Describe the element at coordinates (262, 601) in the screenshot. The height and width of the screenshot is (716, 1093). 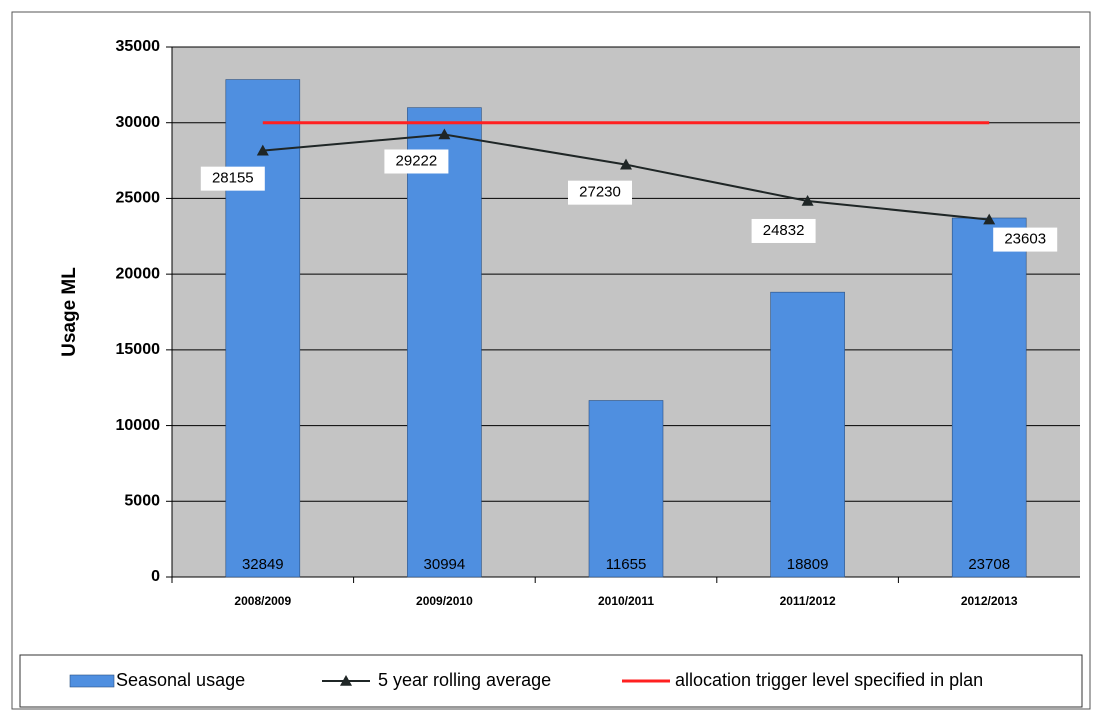
I see `x-tick-label: 2008/2009` at that location.